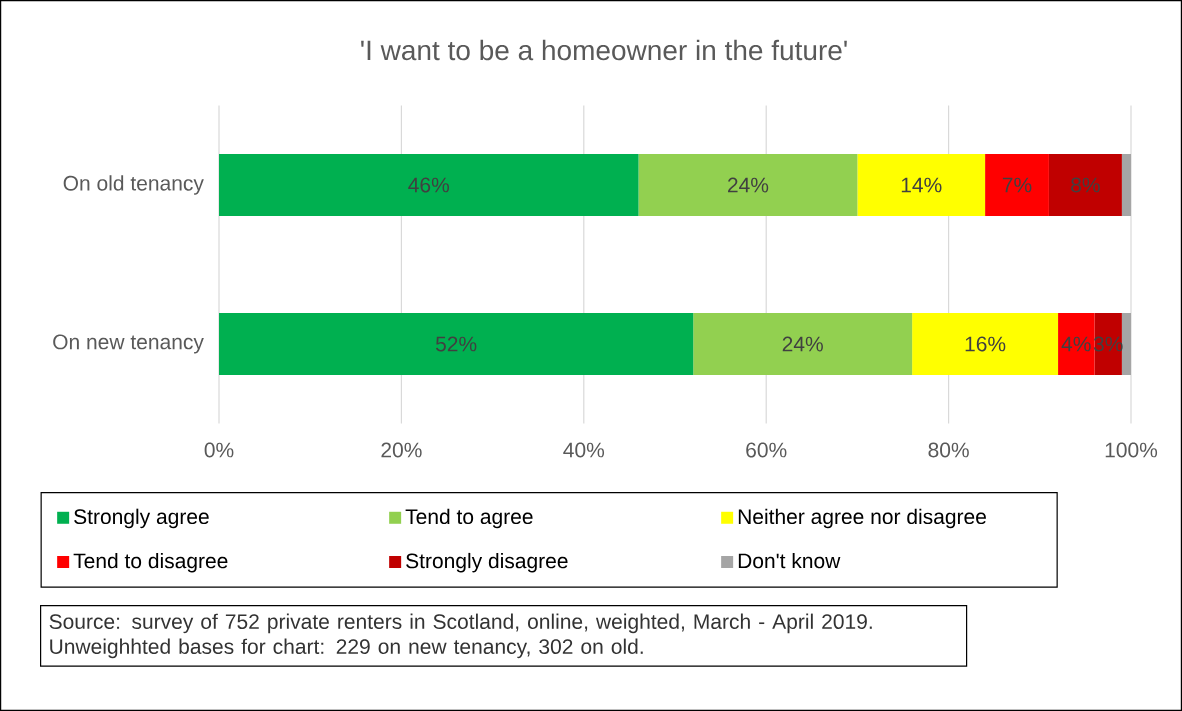 Image resolution: width=1182 pixels, height=711 pixels. I want to click on x-tick-label: 100%, so click(1131, 450).